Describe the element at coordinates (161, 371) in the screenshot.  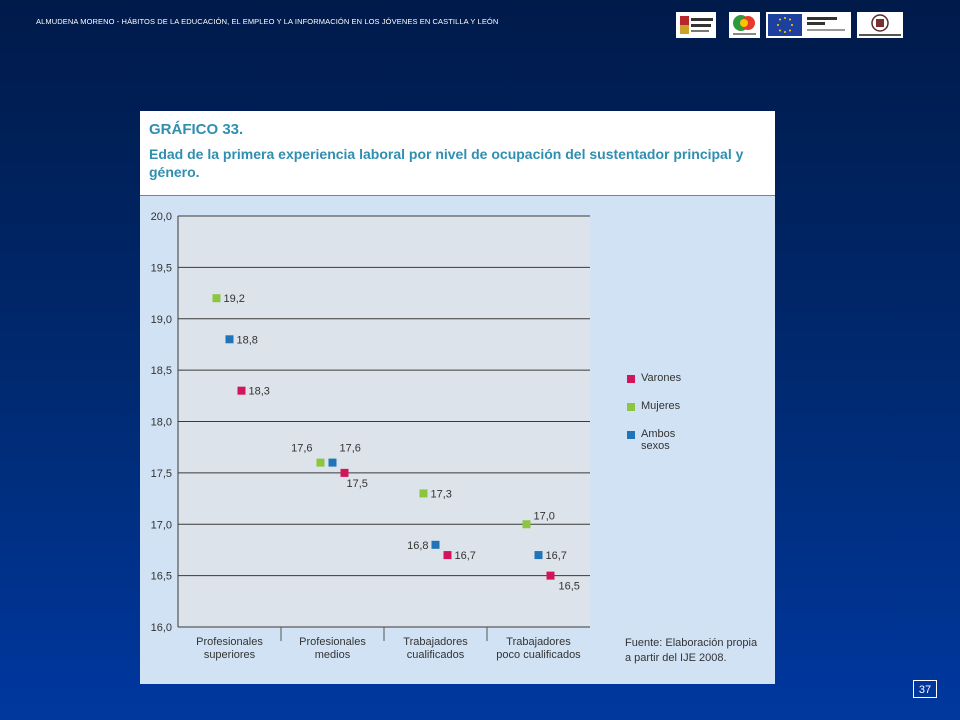
I see `y-tick-label-5: 18,5` at that location.